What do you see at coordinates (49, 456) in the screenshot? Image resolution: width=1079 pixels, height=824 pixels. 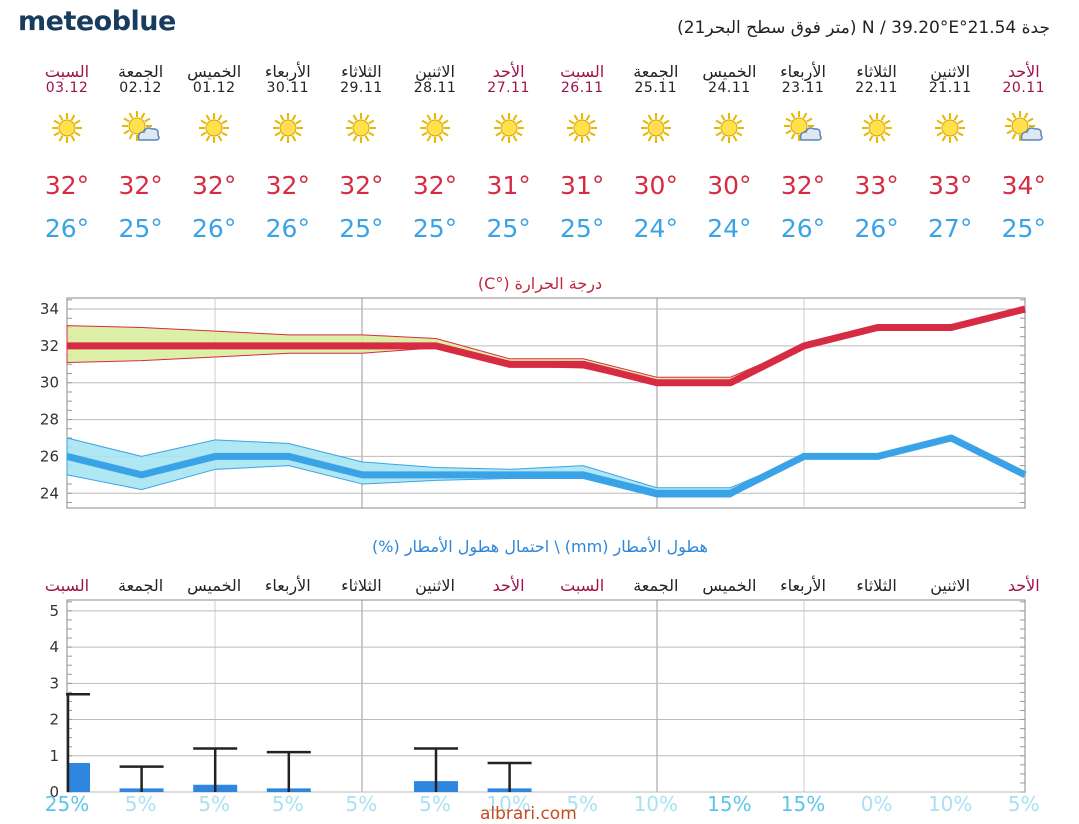 I see `y-tick-label: 26` at bounding box center [49, 456].